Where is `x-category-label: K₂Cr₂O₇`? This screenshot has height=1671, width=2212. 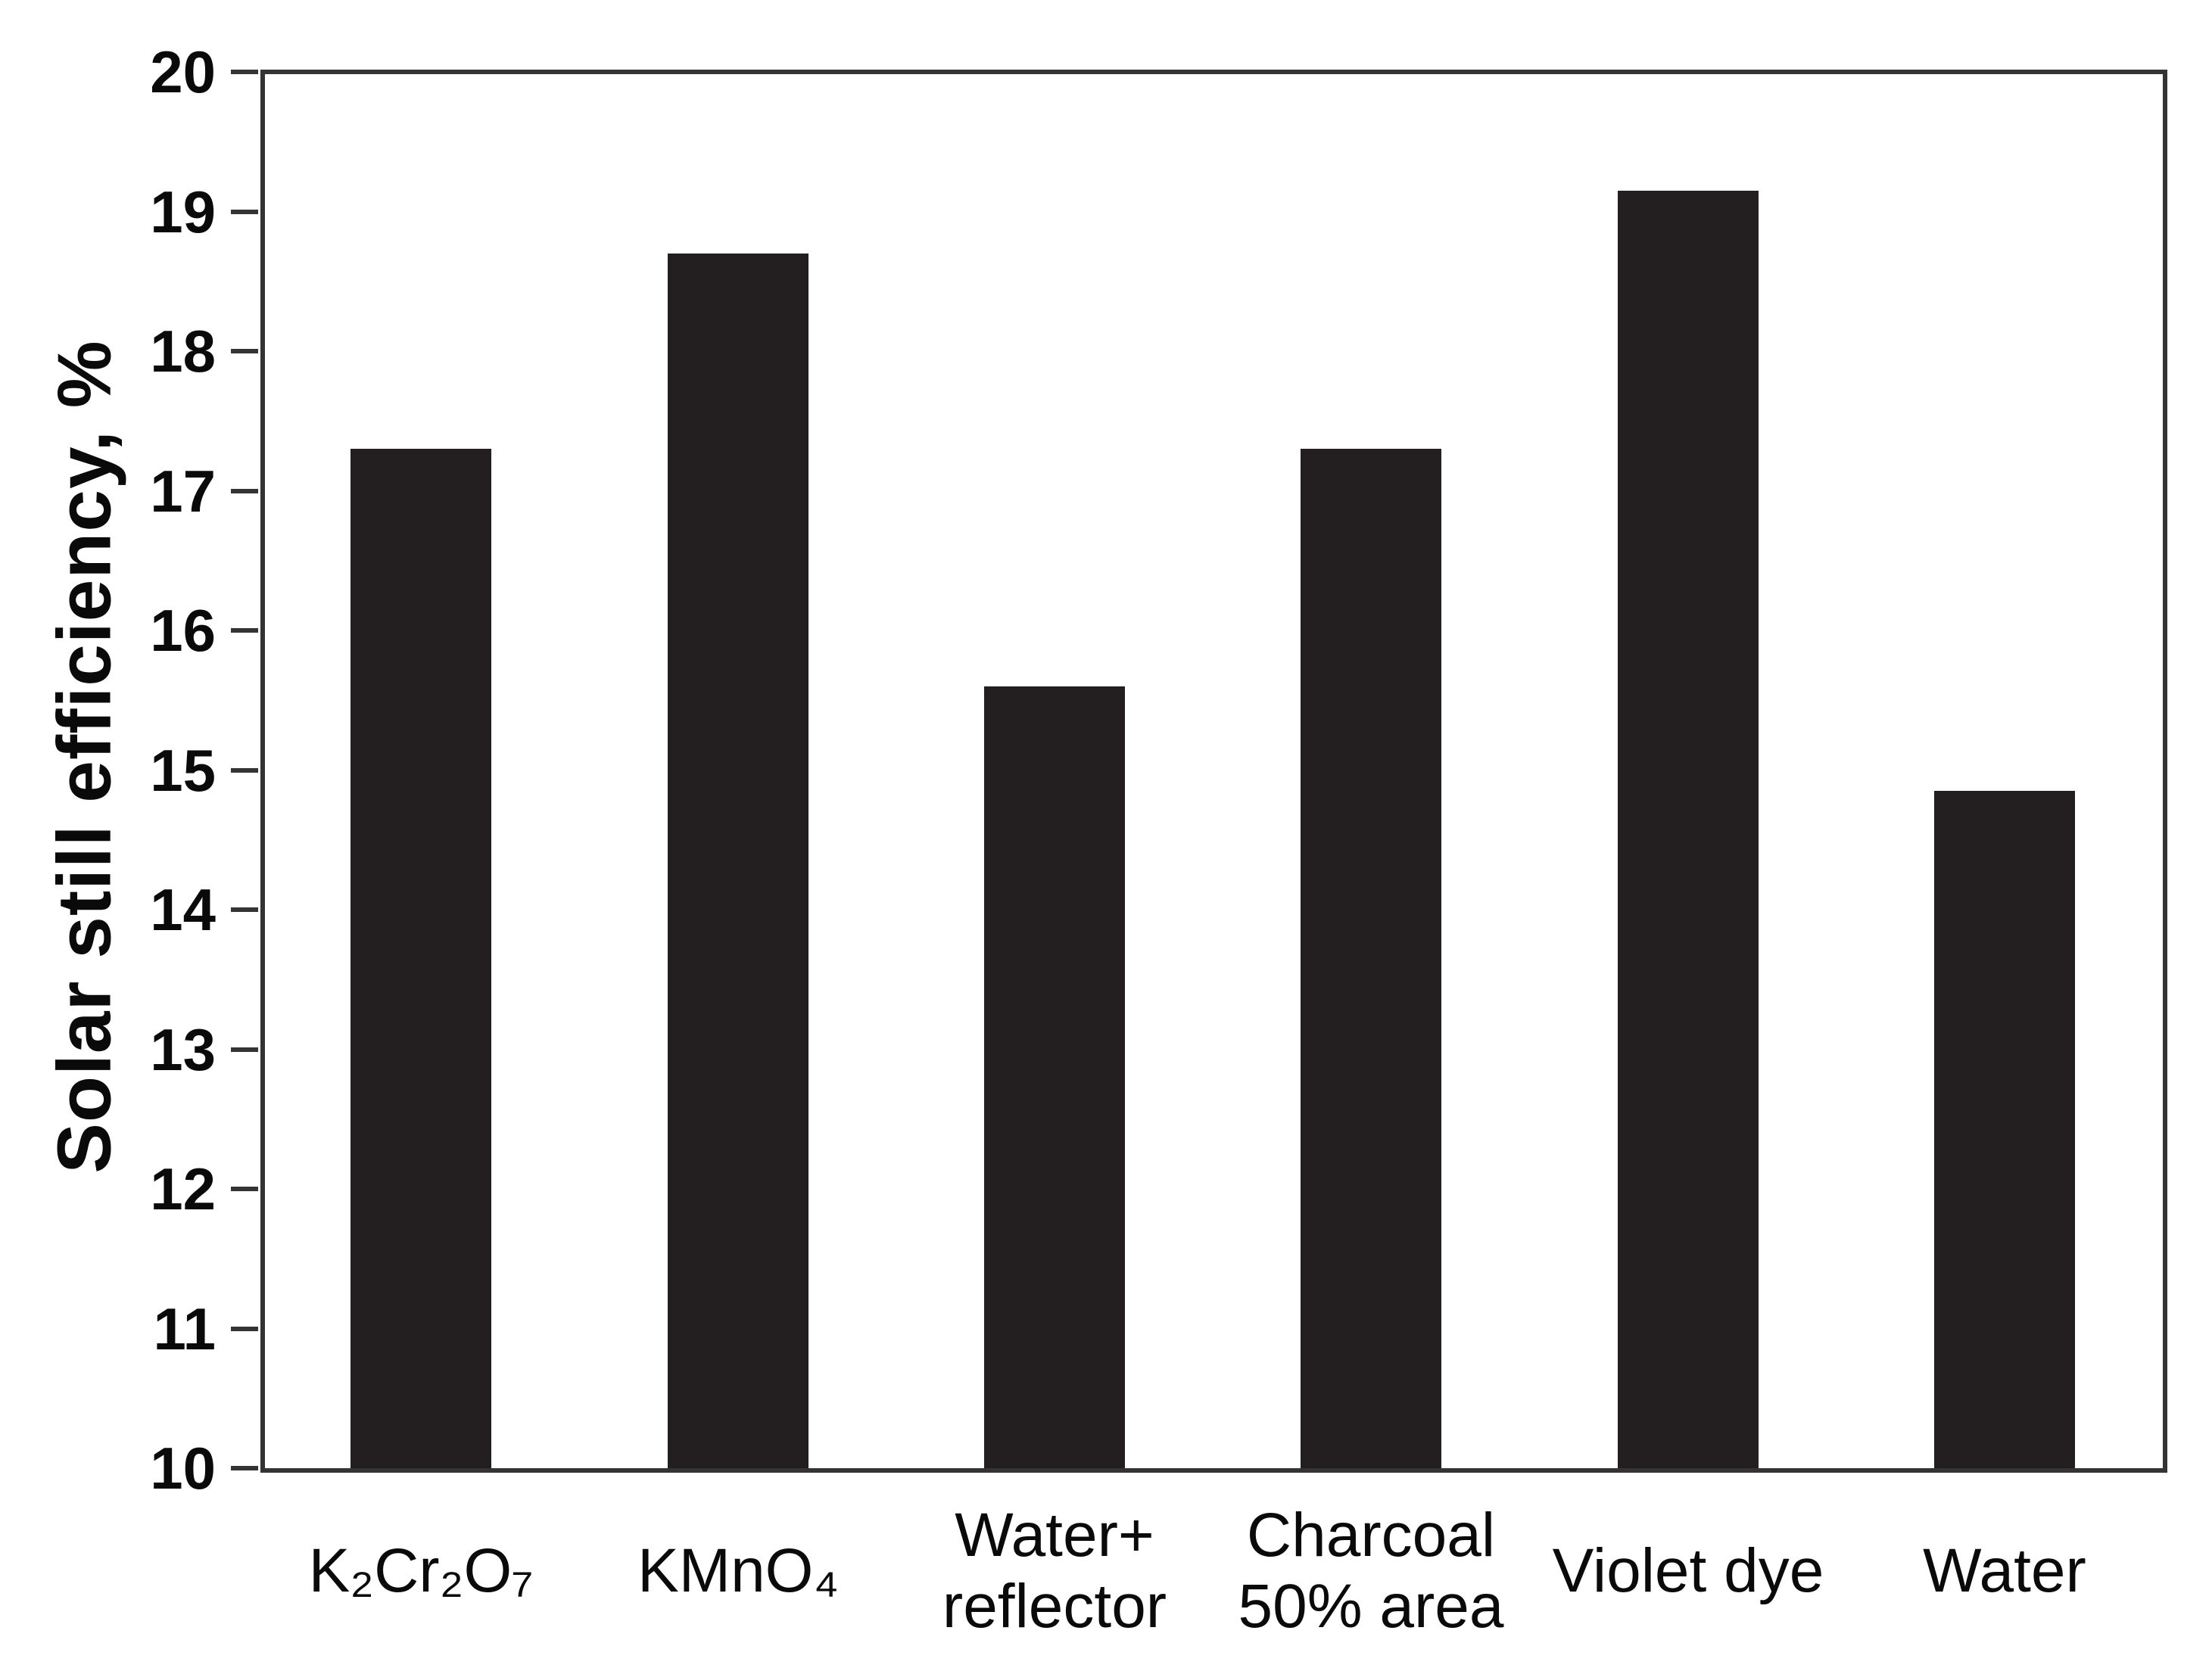 x-category-label: K₂Cr₂O₇ is located at coordinates (421, 1571).